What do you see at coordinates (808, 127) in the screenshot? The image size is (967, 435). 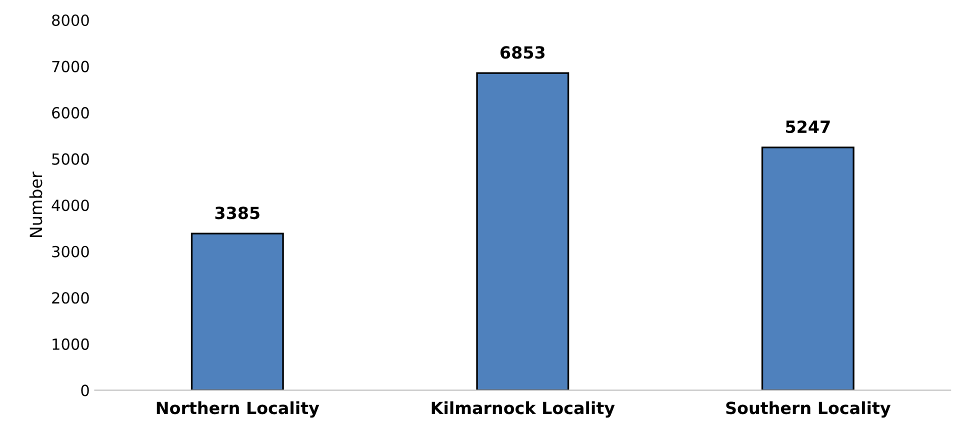 I see `data-label: 5247` at bounding box center [808, 127].